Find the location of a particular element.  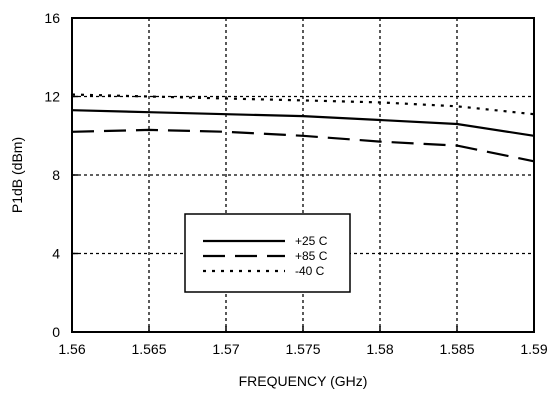

legend: +25 C+85 C-40 C is located at coordinates (267, 253).